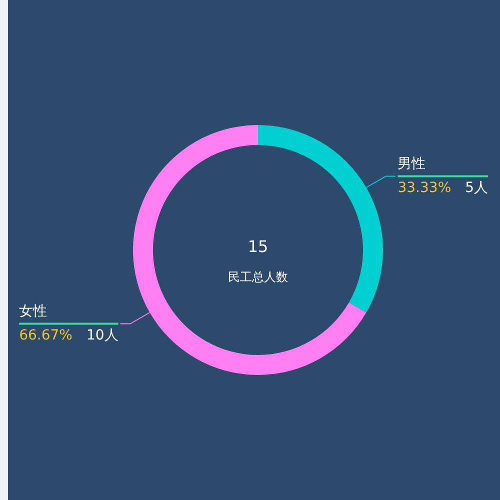 This screenshot has height=500, width=500. Describe the element at coordinates (258, 277) in the screenshot. I see `text: 民工总人数` at that location.